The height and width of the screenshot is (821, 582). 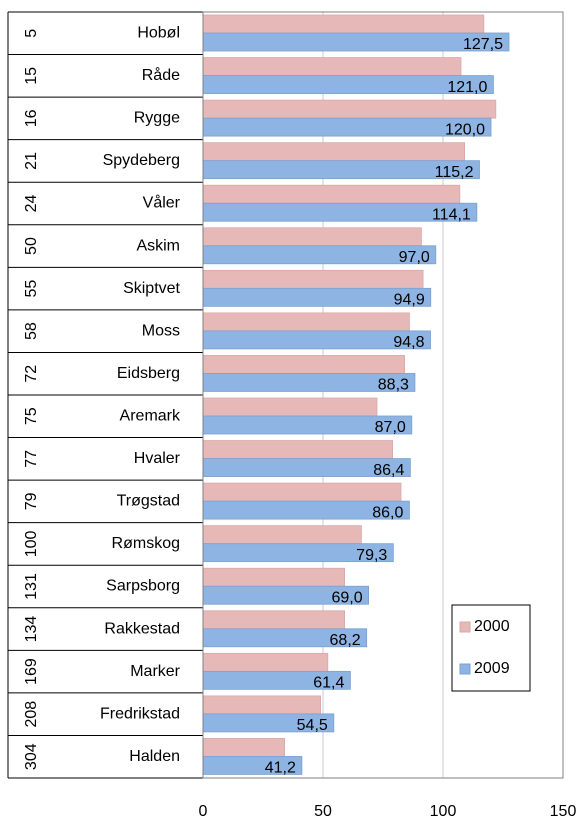 What do you see at coordinates (408, 342) in the screenshot?
I see `value-label: 94,8` at bounding box center [408, 342].